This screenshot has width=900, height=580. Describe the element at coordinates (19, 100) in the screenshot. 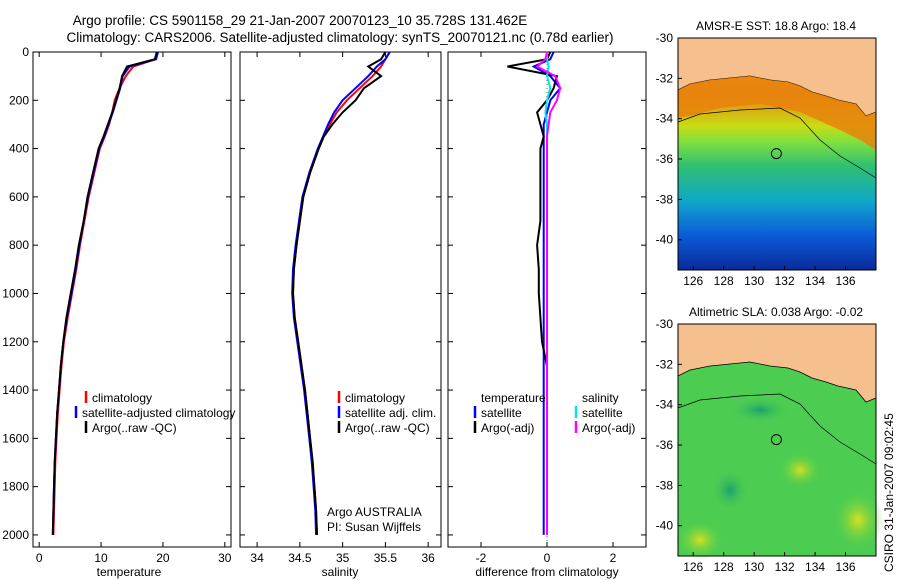

I see `depth-tick-label: 200` at that location.